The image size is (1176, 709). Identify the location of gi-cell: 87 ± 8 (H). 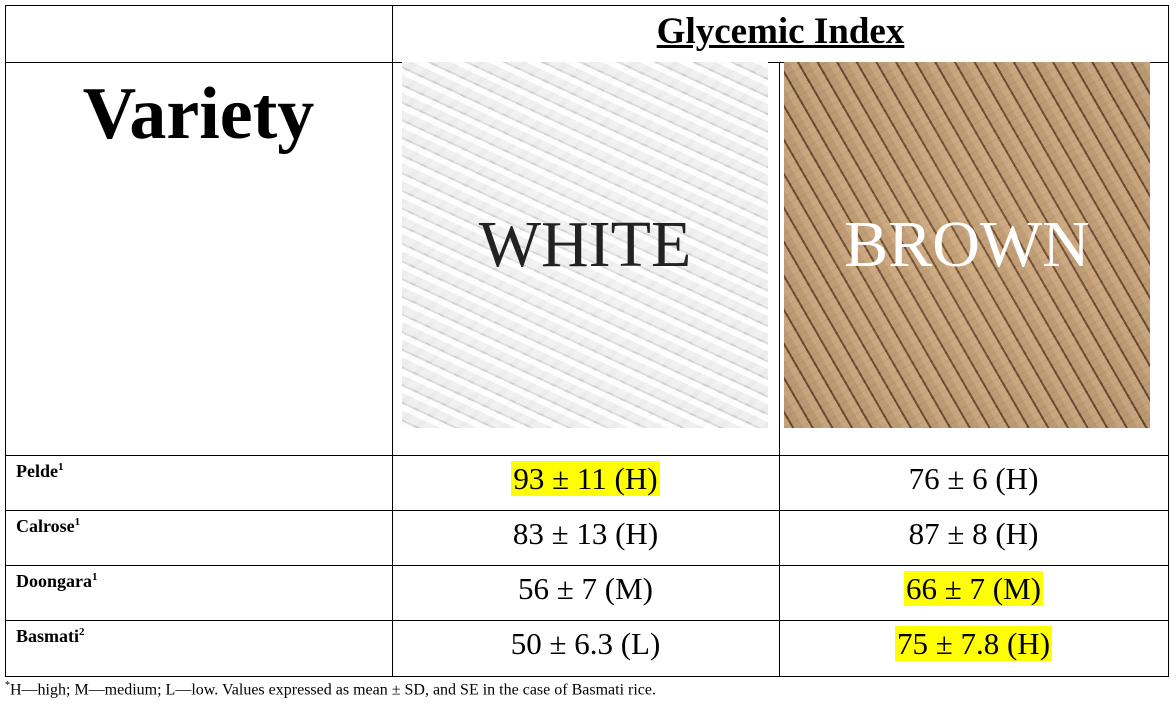
(973, 534).